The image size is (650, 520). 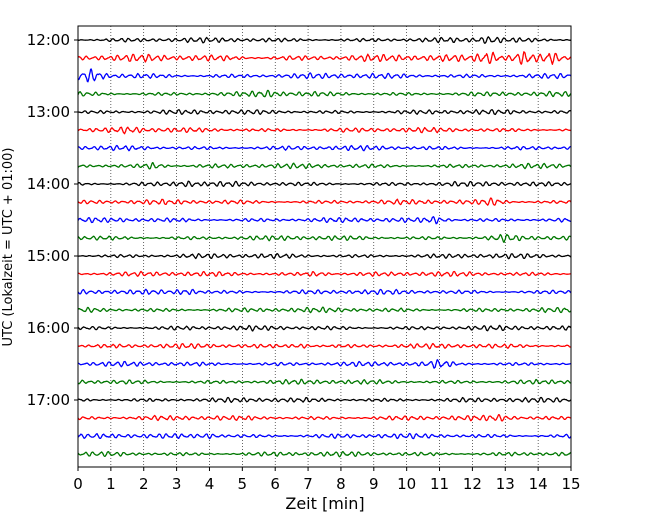 What do you see at coordinates (324, 503) in the screenshot?
I see `x-axis-label: Zeit [min]` at bounding box center [324, 503].